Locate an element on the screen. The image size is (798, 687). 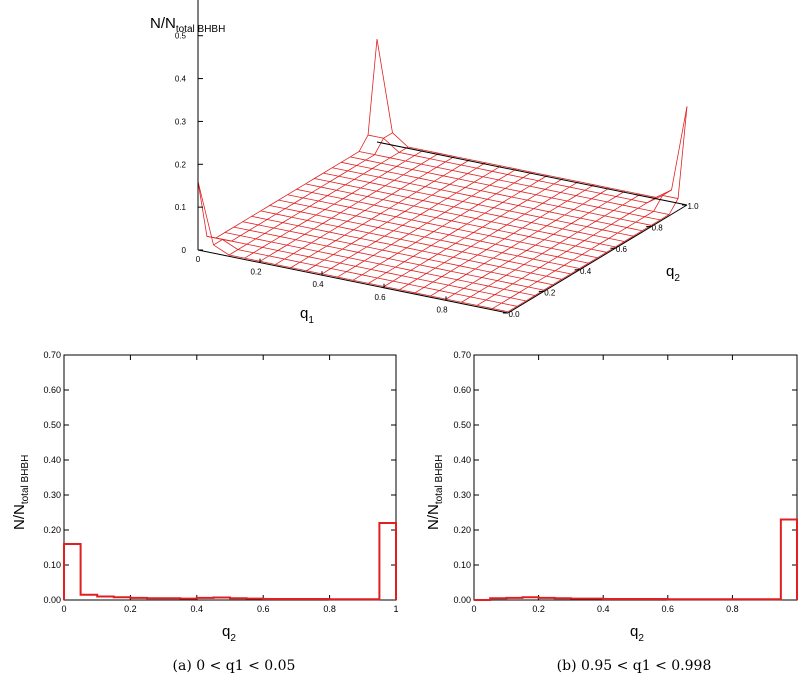
surface-y-axis-title: q2 is located at coordinates (673, 273).